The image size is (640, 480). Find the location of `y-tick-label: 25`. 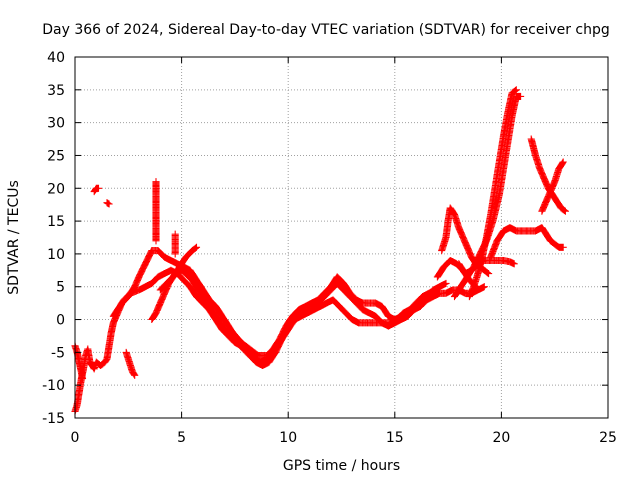

y-tick-label: 25 is located at coordinates (56, 156).